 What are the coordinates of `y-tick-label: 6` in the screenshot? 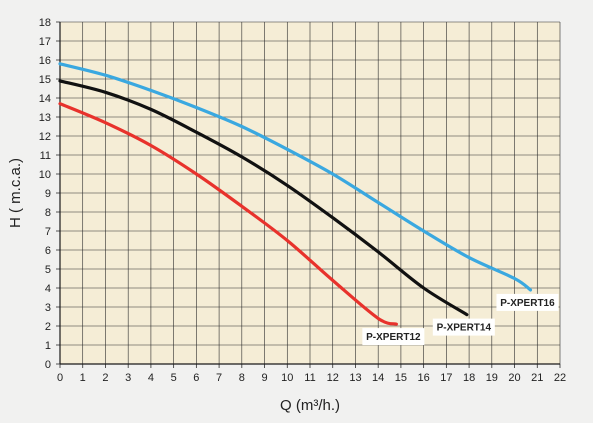 It's located at (48, 251).